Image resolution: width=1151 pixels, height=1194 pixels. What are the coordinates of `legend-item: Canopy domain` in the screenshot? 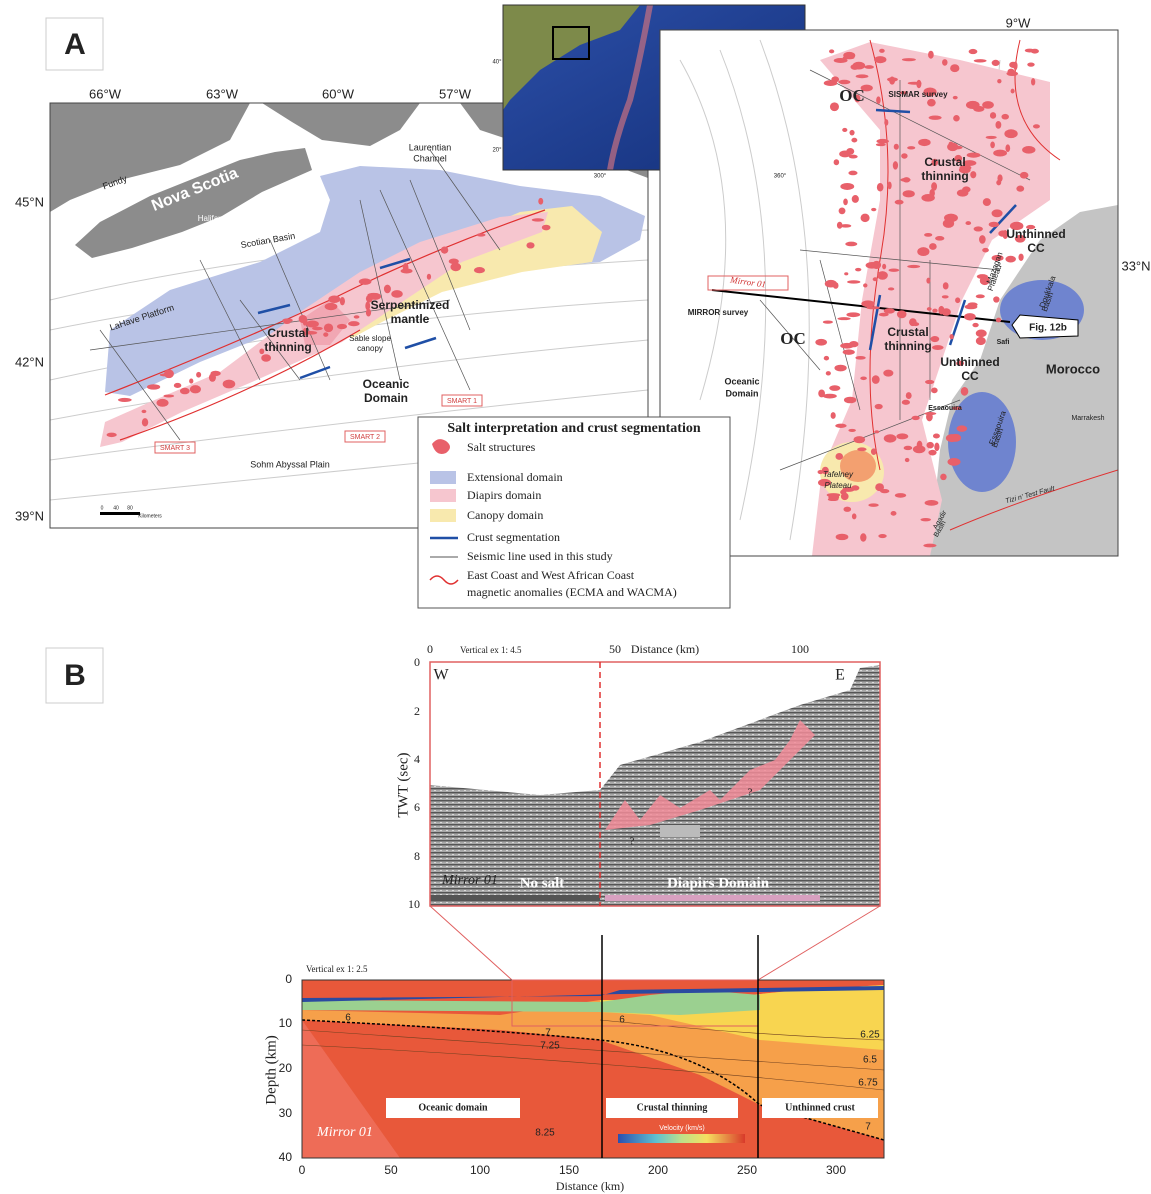 It's located at (505, 515).